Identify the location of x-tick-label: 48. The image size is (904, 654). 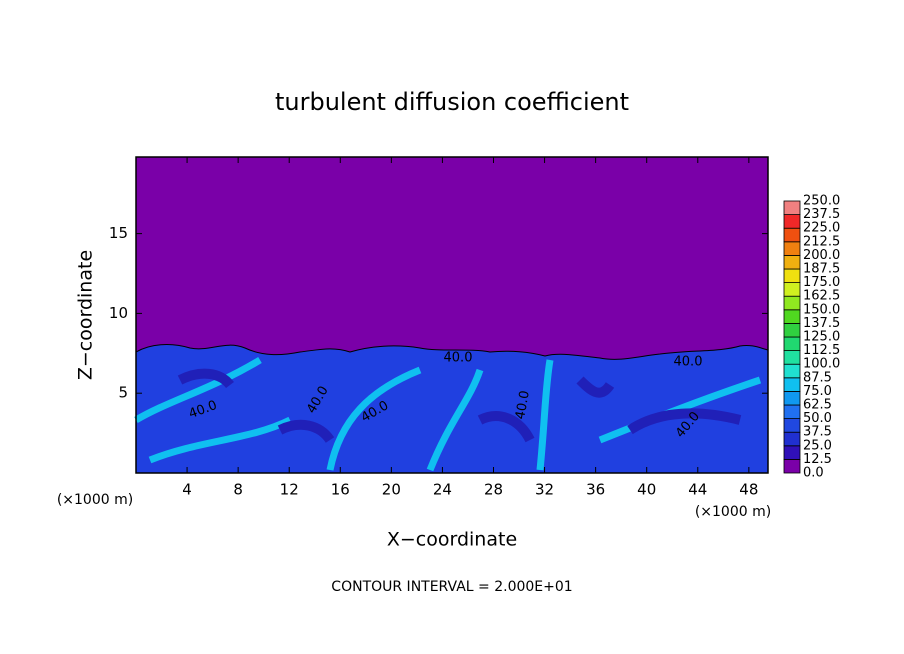
(748, 490).